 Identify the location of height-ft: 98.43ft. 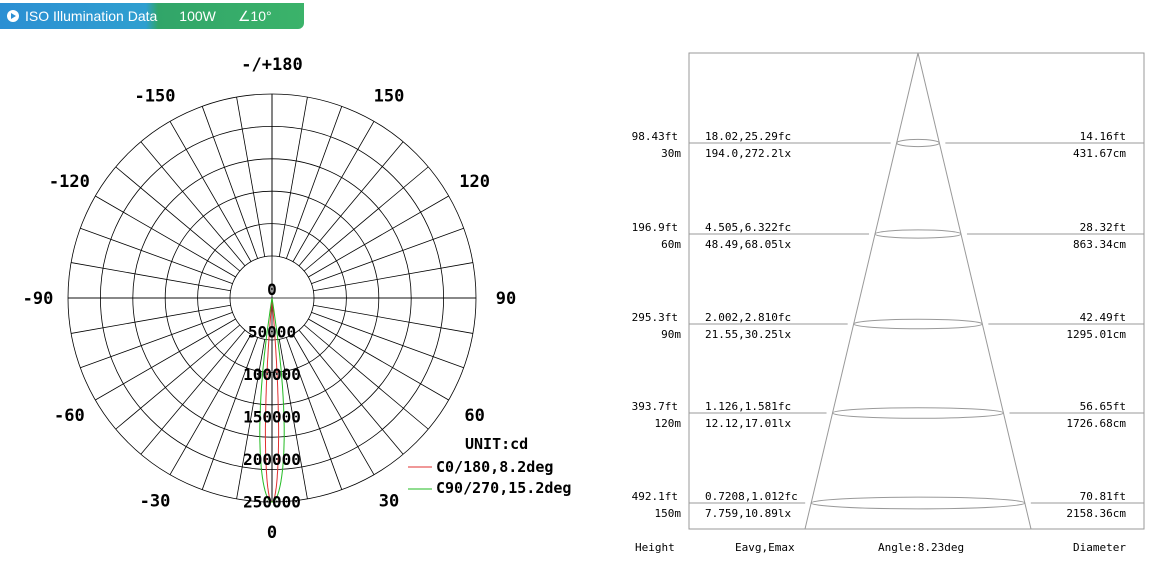
(655, 136).